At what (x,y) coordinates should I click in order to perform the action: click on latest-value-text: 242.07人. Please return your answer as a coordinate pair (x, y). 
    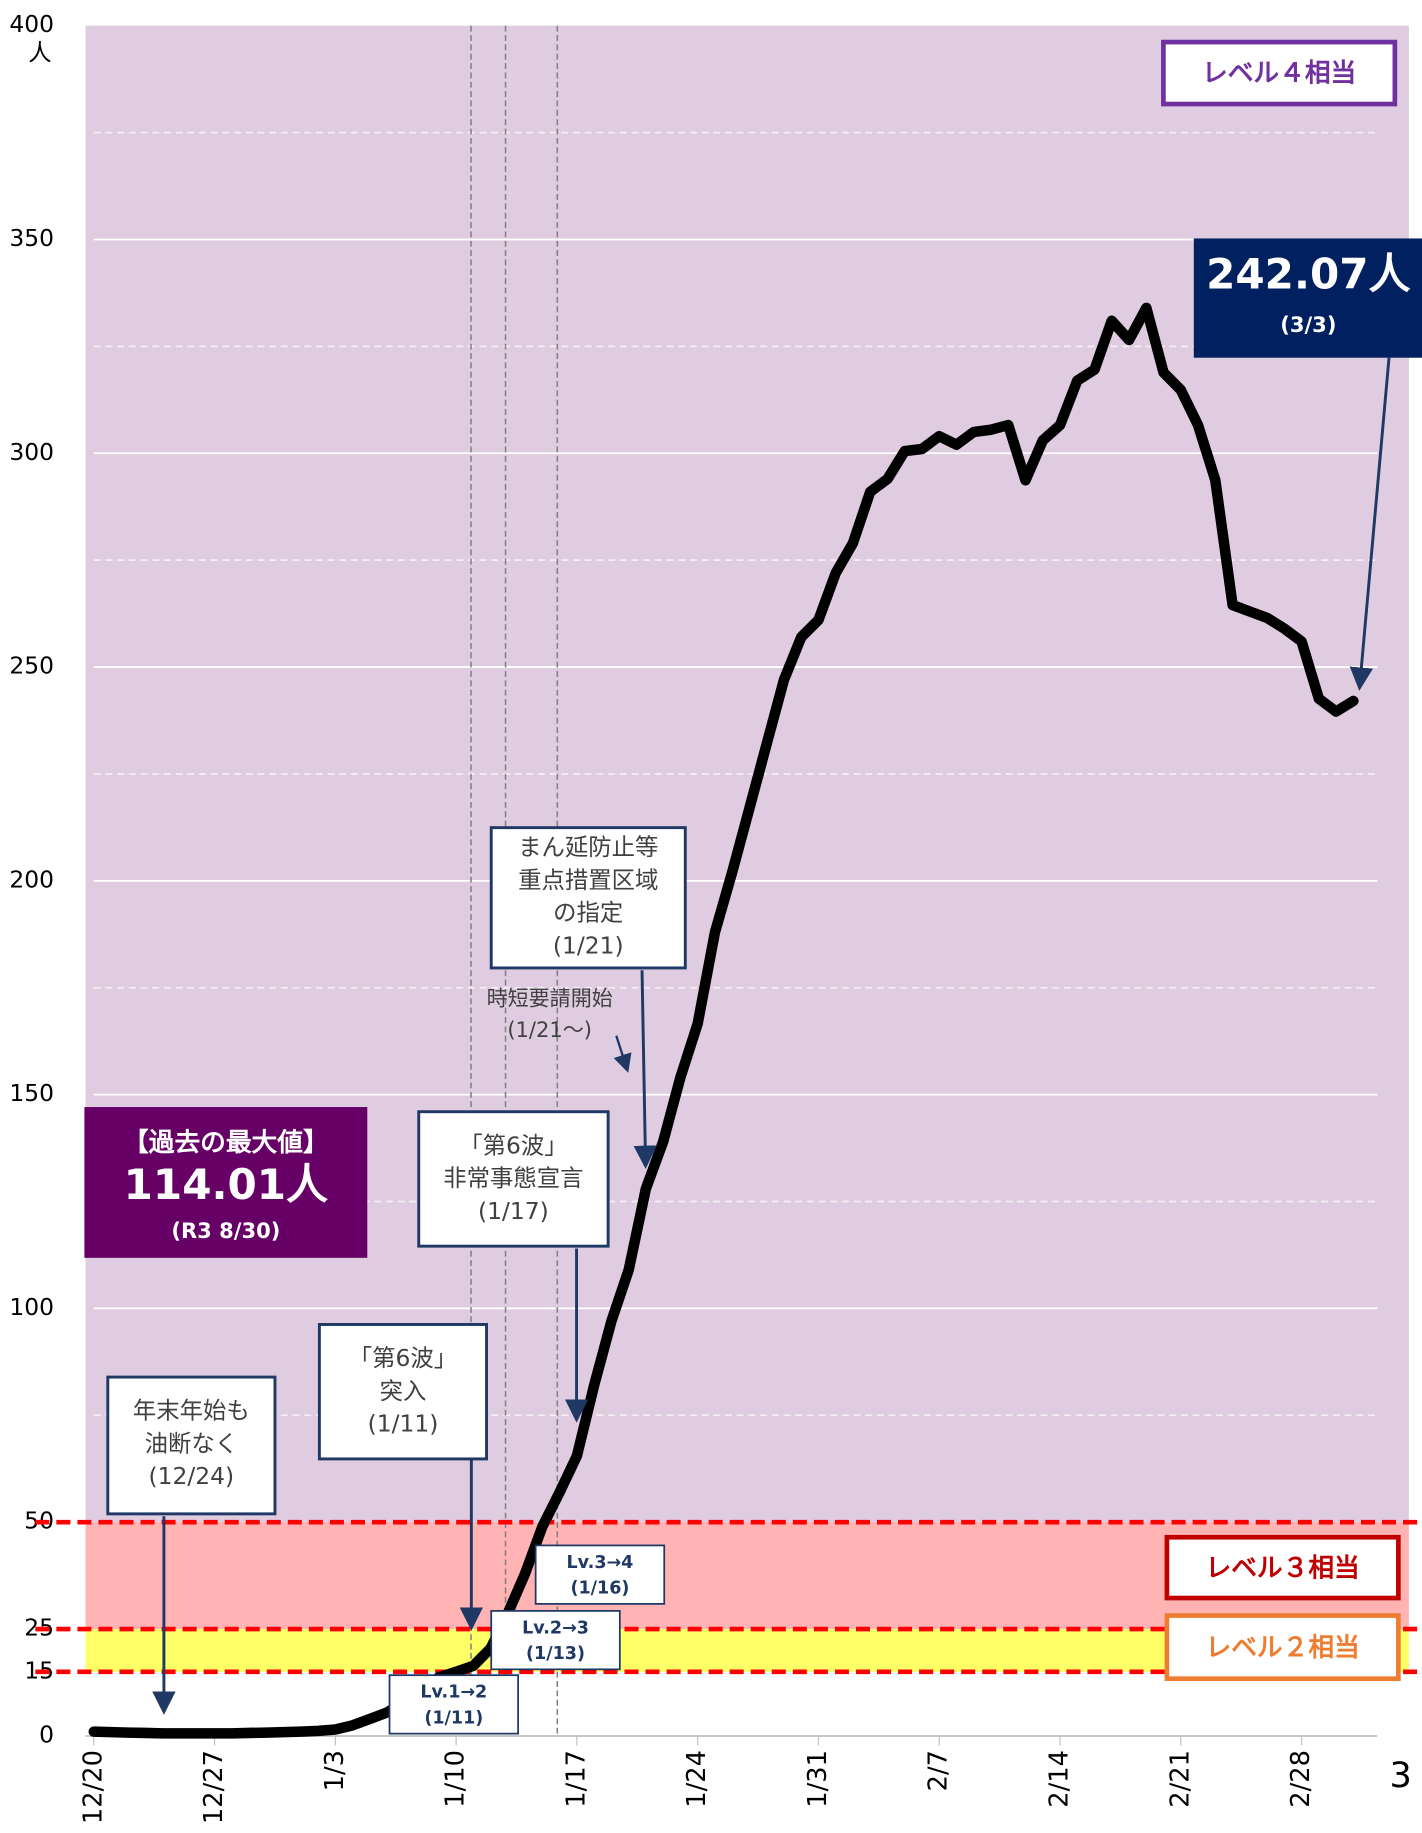
    Looking at the image, I should click on (1308, 274).